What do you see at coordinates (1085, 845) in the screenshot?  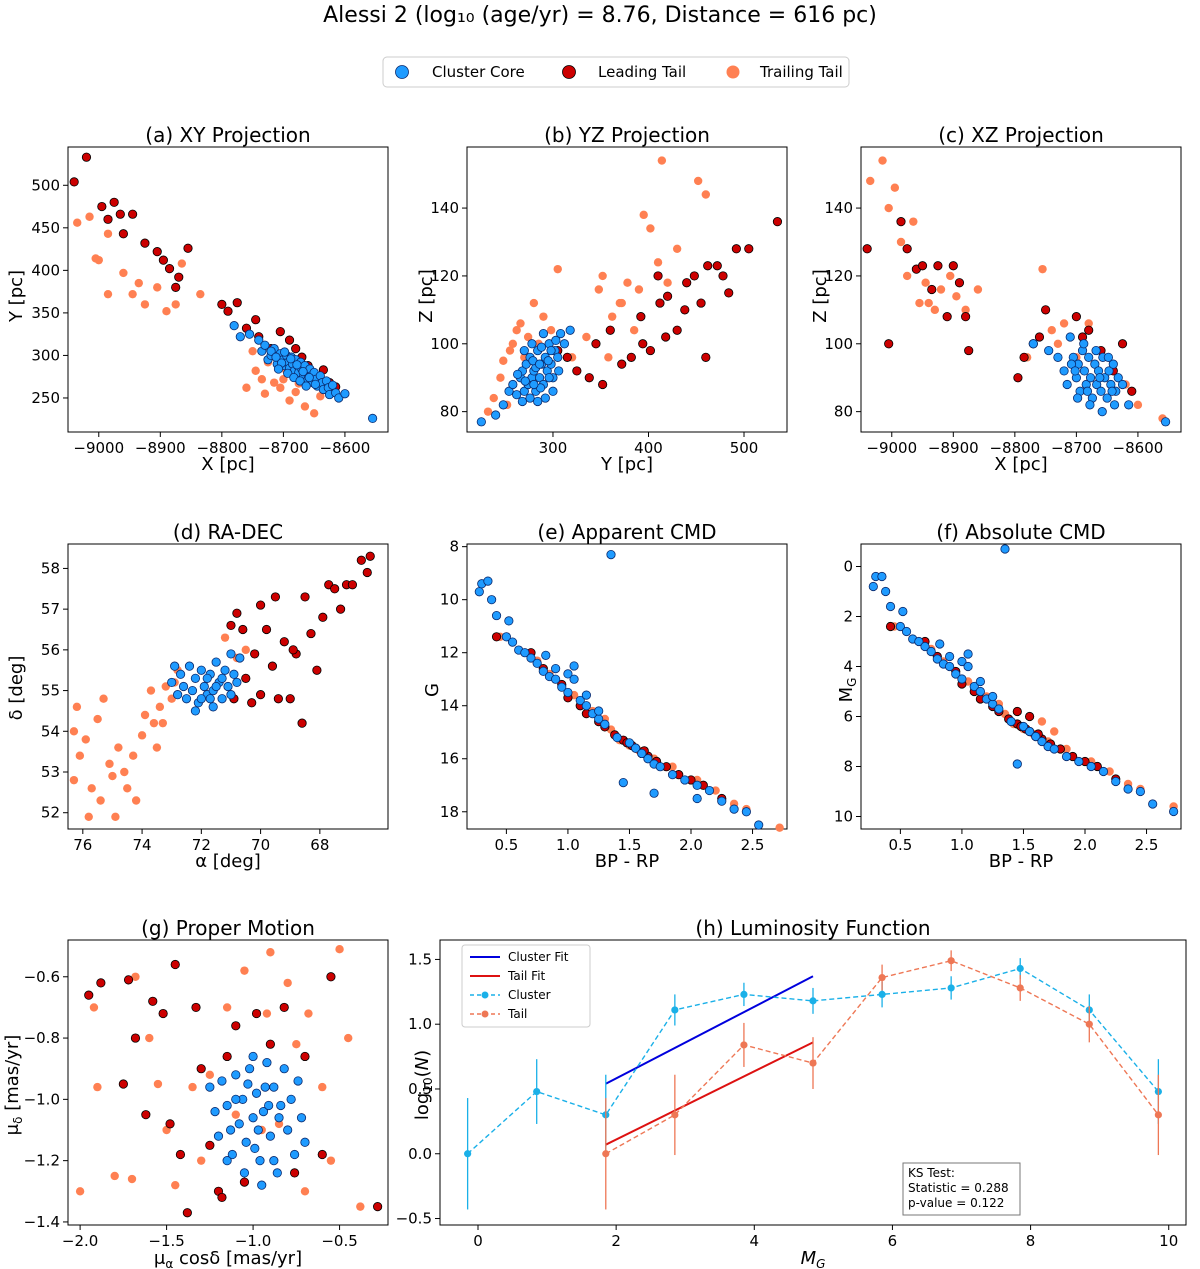 I see `x-tick-label: 2.0` at bounding box center [1085, 845].